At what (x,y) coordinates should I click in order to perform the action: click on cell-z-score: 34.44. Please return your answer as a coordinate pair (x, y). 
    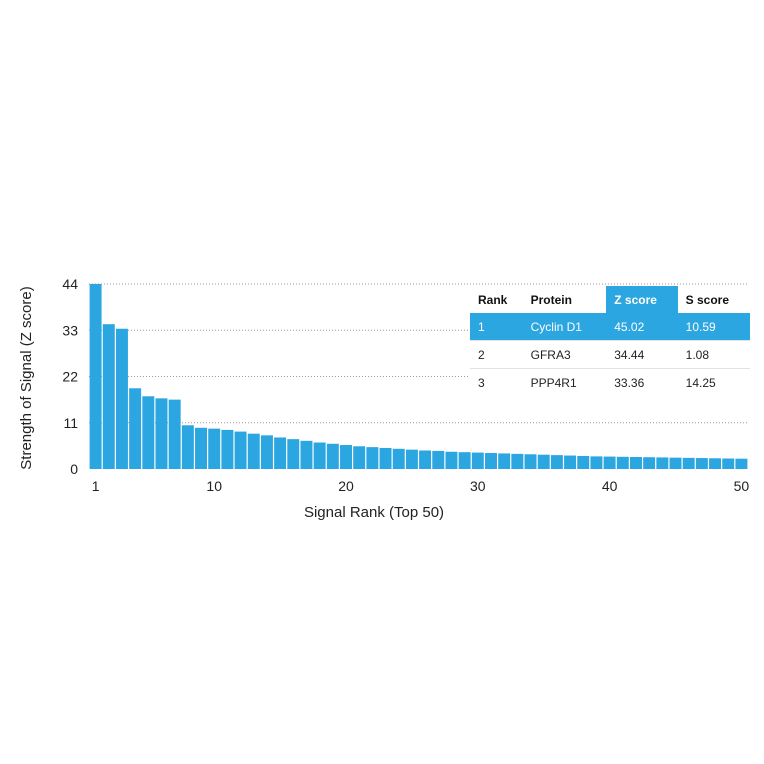
    Looking at the image, I should click on (642, 354).